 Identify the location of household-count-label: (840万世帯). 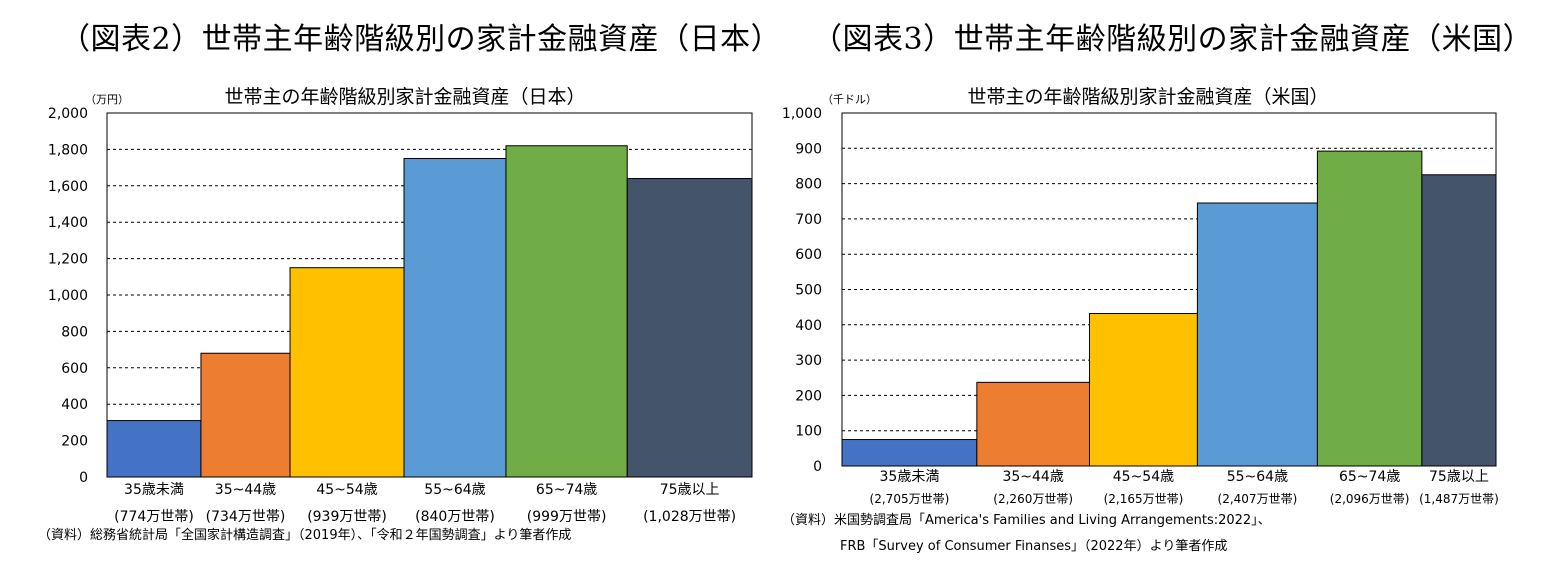
(455, 517).